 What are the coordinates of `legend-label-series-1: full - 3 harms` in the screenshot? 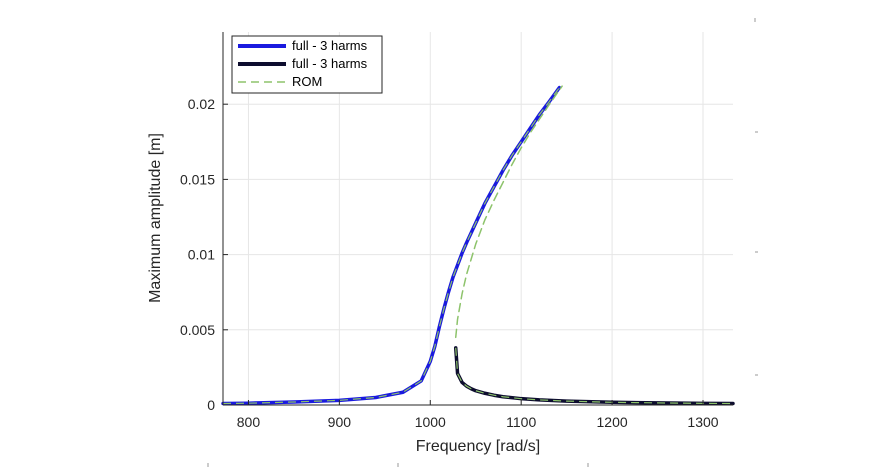 It's located at (330, 45).